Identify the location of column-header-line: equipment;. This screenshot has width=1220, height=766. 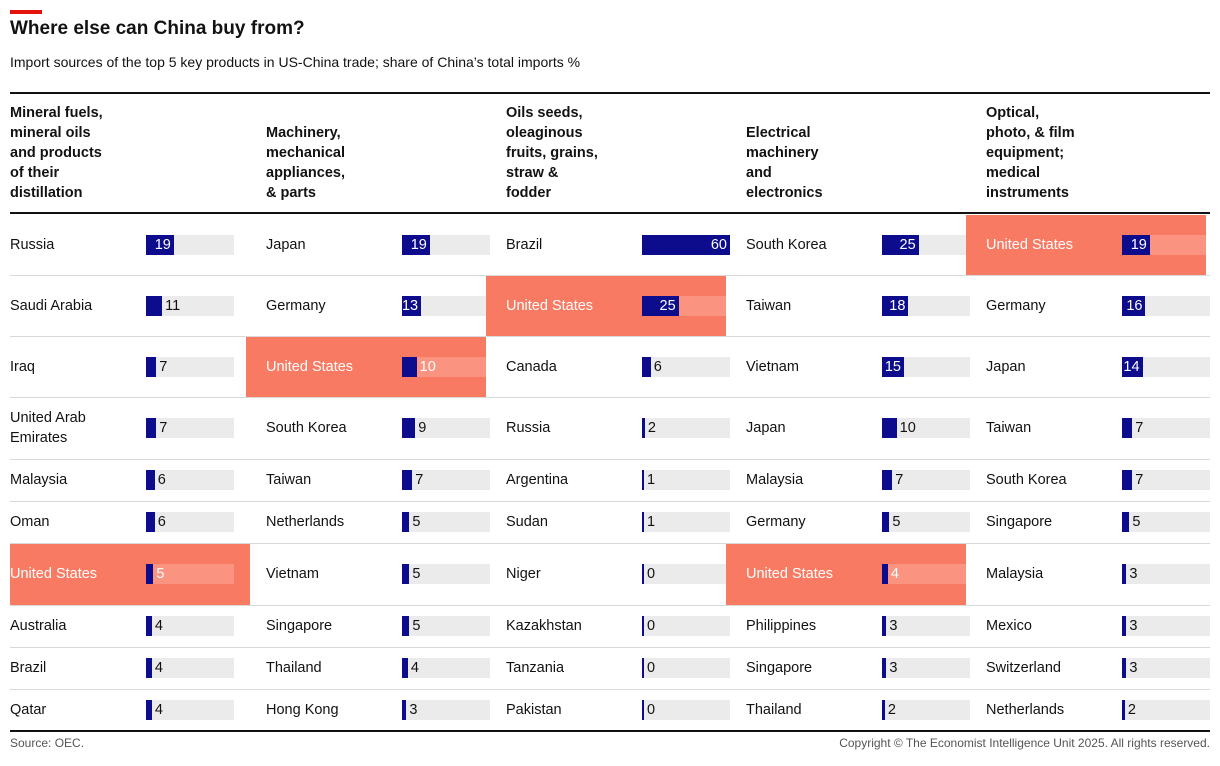
(1025, 153).